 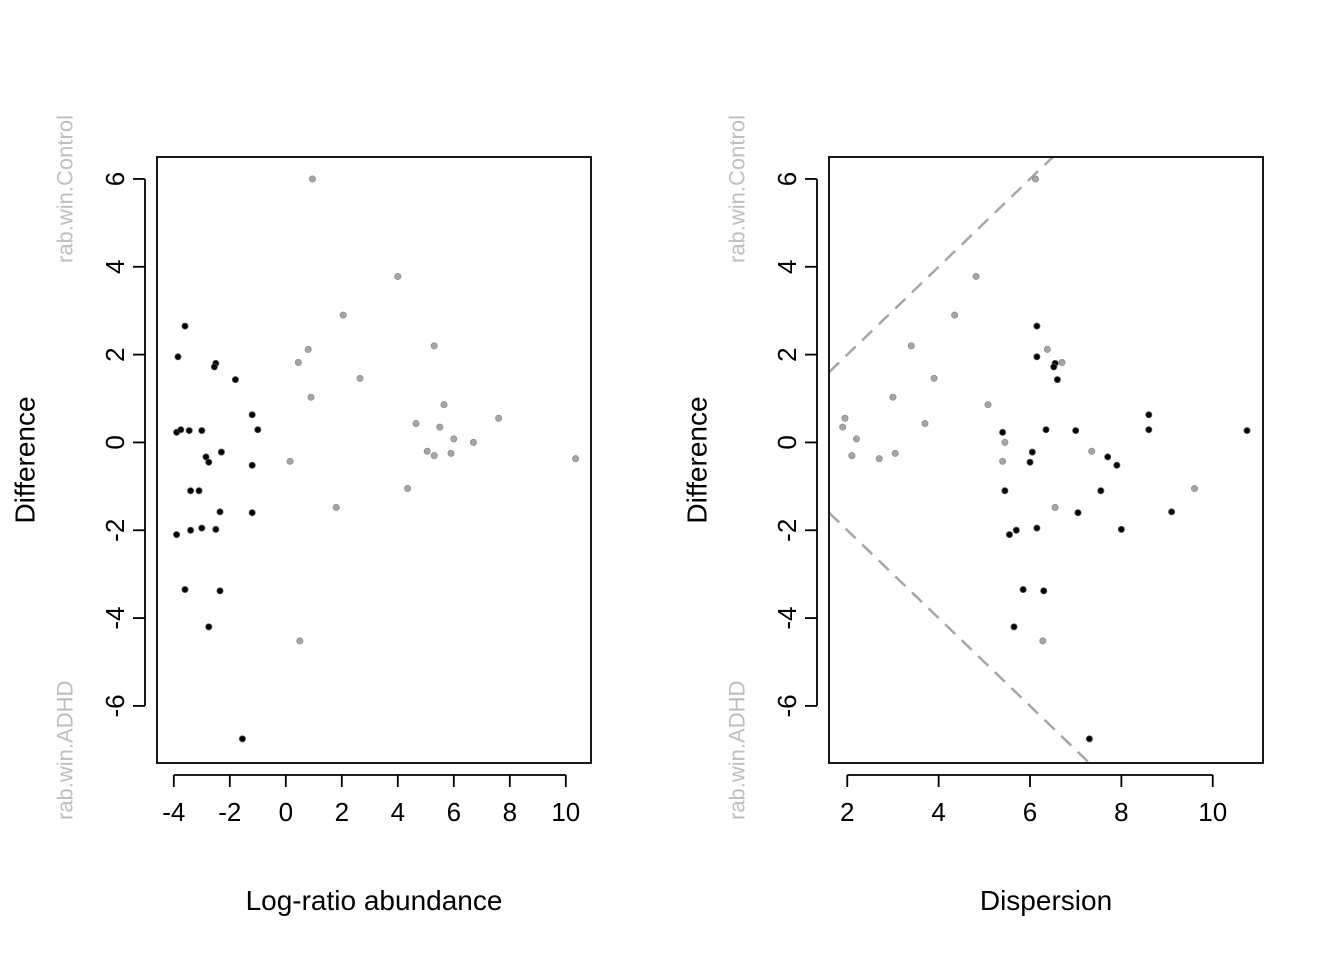 What do you see at coordinates (217, 532) in the screenshot?
I see `series-significant` at bounding box center [217, 532].